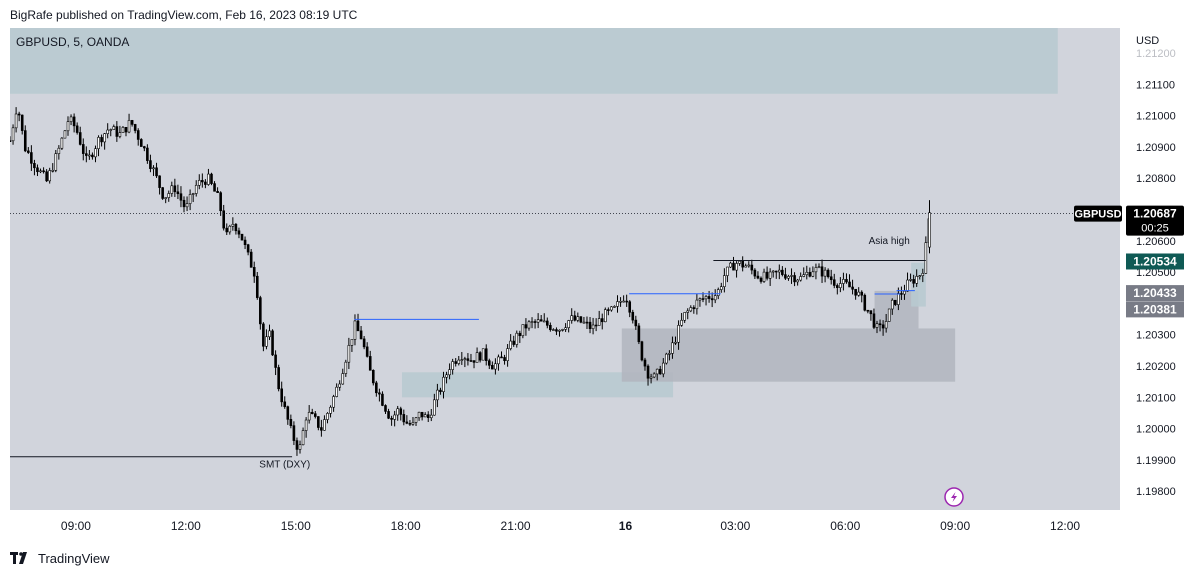 The height and width of the screenshot is (575, 1200). What do you see at coordinates (284, 465) in the screenshot?
I see `chart-annotation: SMT (DXY)` at bounding box center [284, 465].